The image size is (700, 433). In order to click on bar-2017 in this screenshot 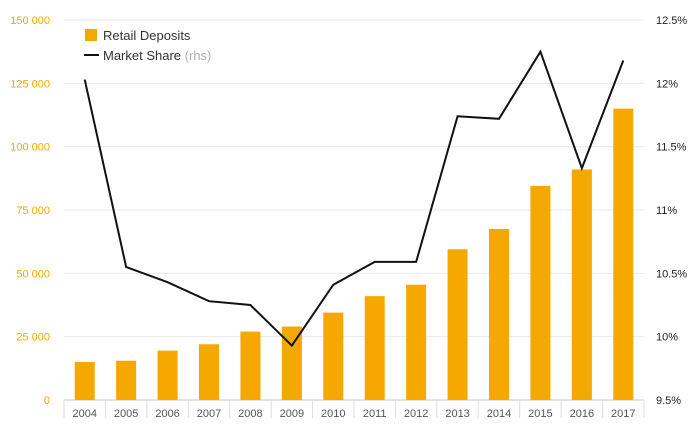, I will do `click(623, 254)`.